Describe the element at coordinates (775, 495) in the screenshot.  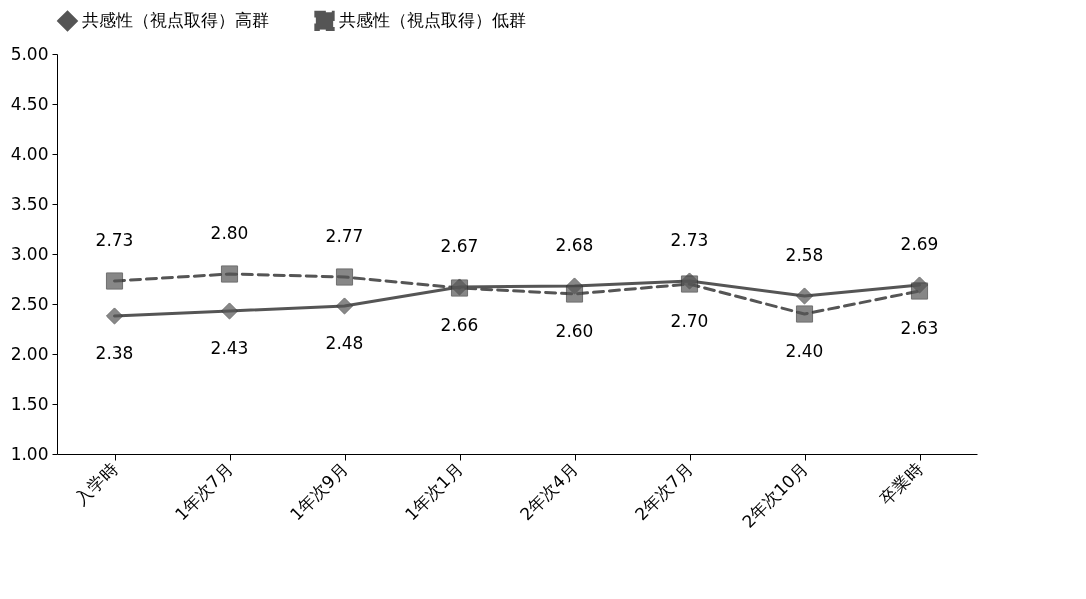
I see `x-tick-label: 2年次10月` at that location.